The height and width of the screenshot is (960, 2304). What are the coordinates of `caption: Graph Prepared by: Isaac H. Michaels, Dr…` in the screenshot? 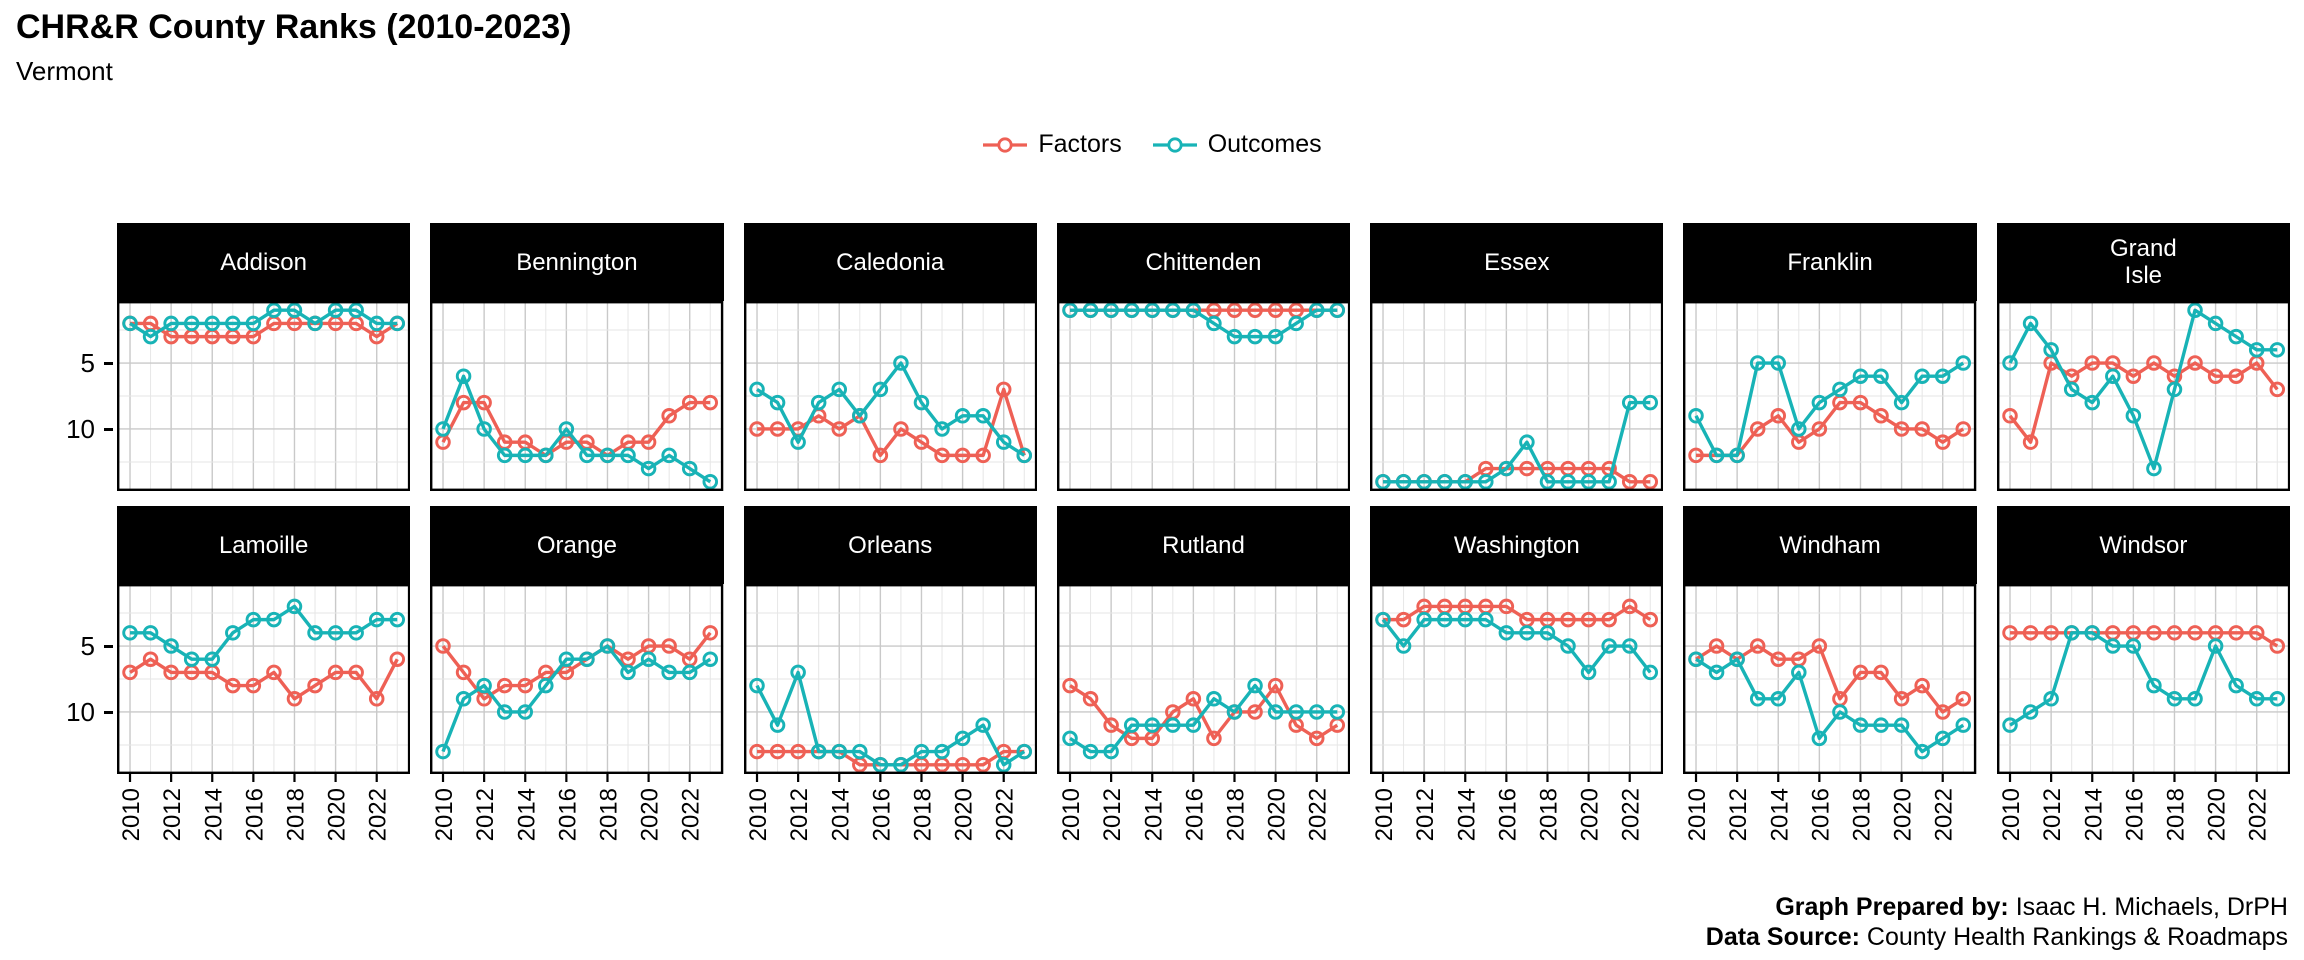 It's located at (1997, 922).